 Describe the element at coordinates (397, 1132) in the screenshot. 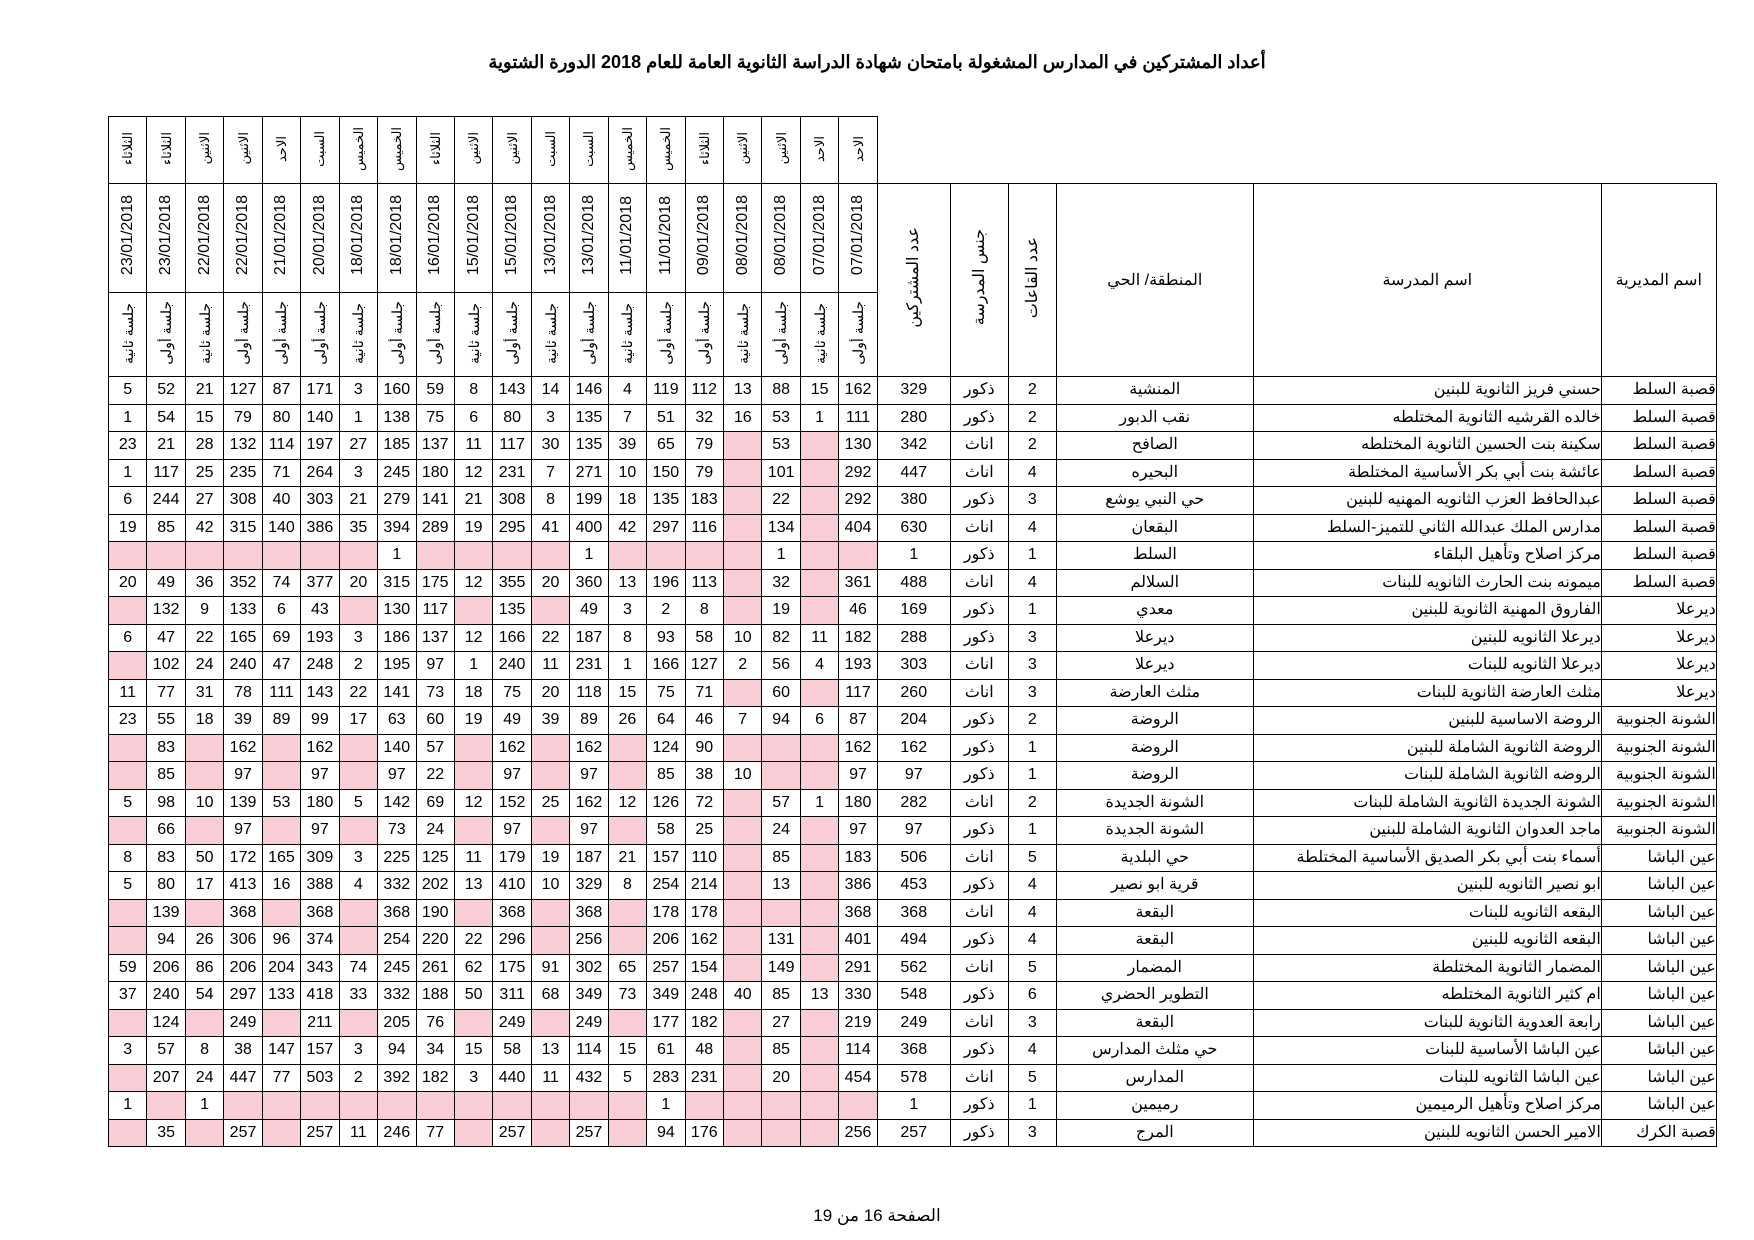

I see `session-count: 246` at that location.